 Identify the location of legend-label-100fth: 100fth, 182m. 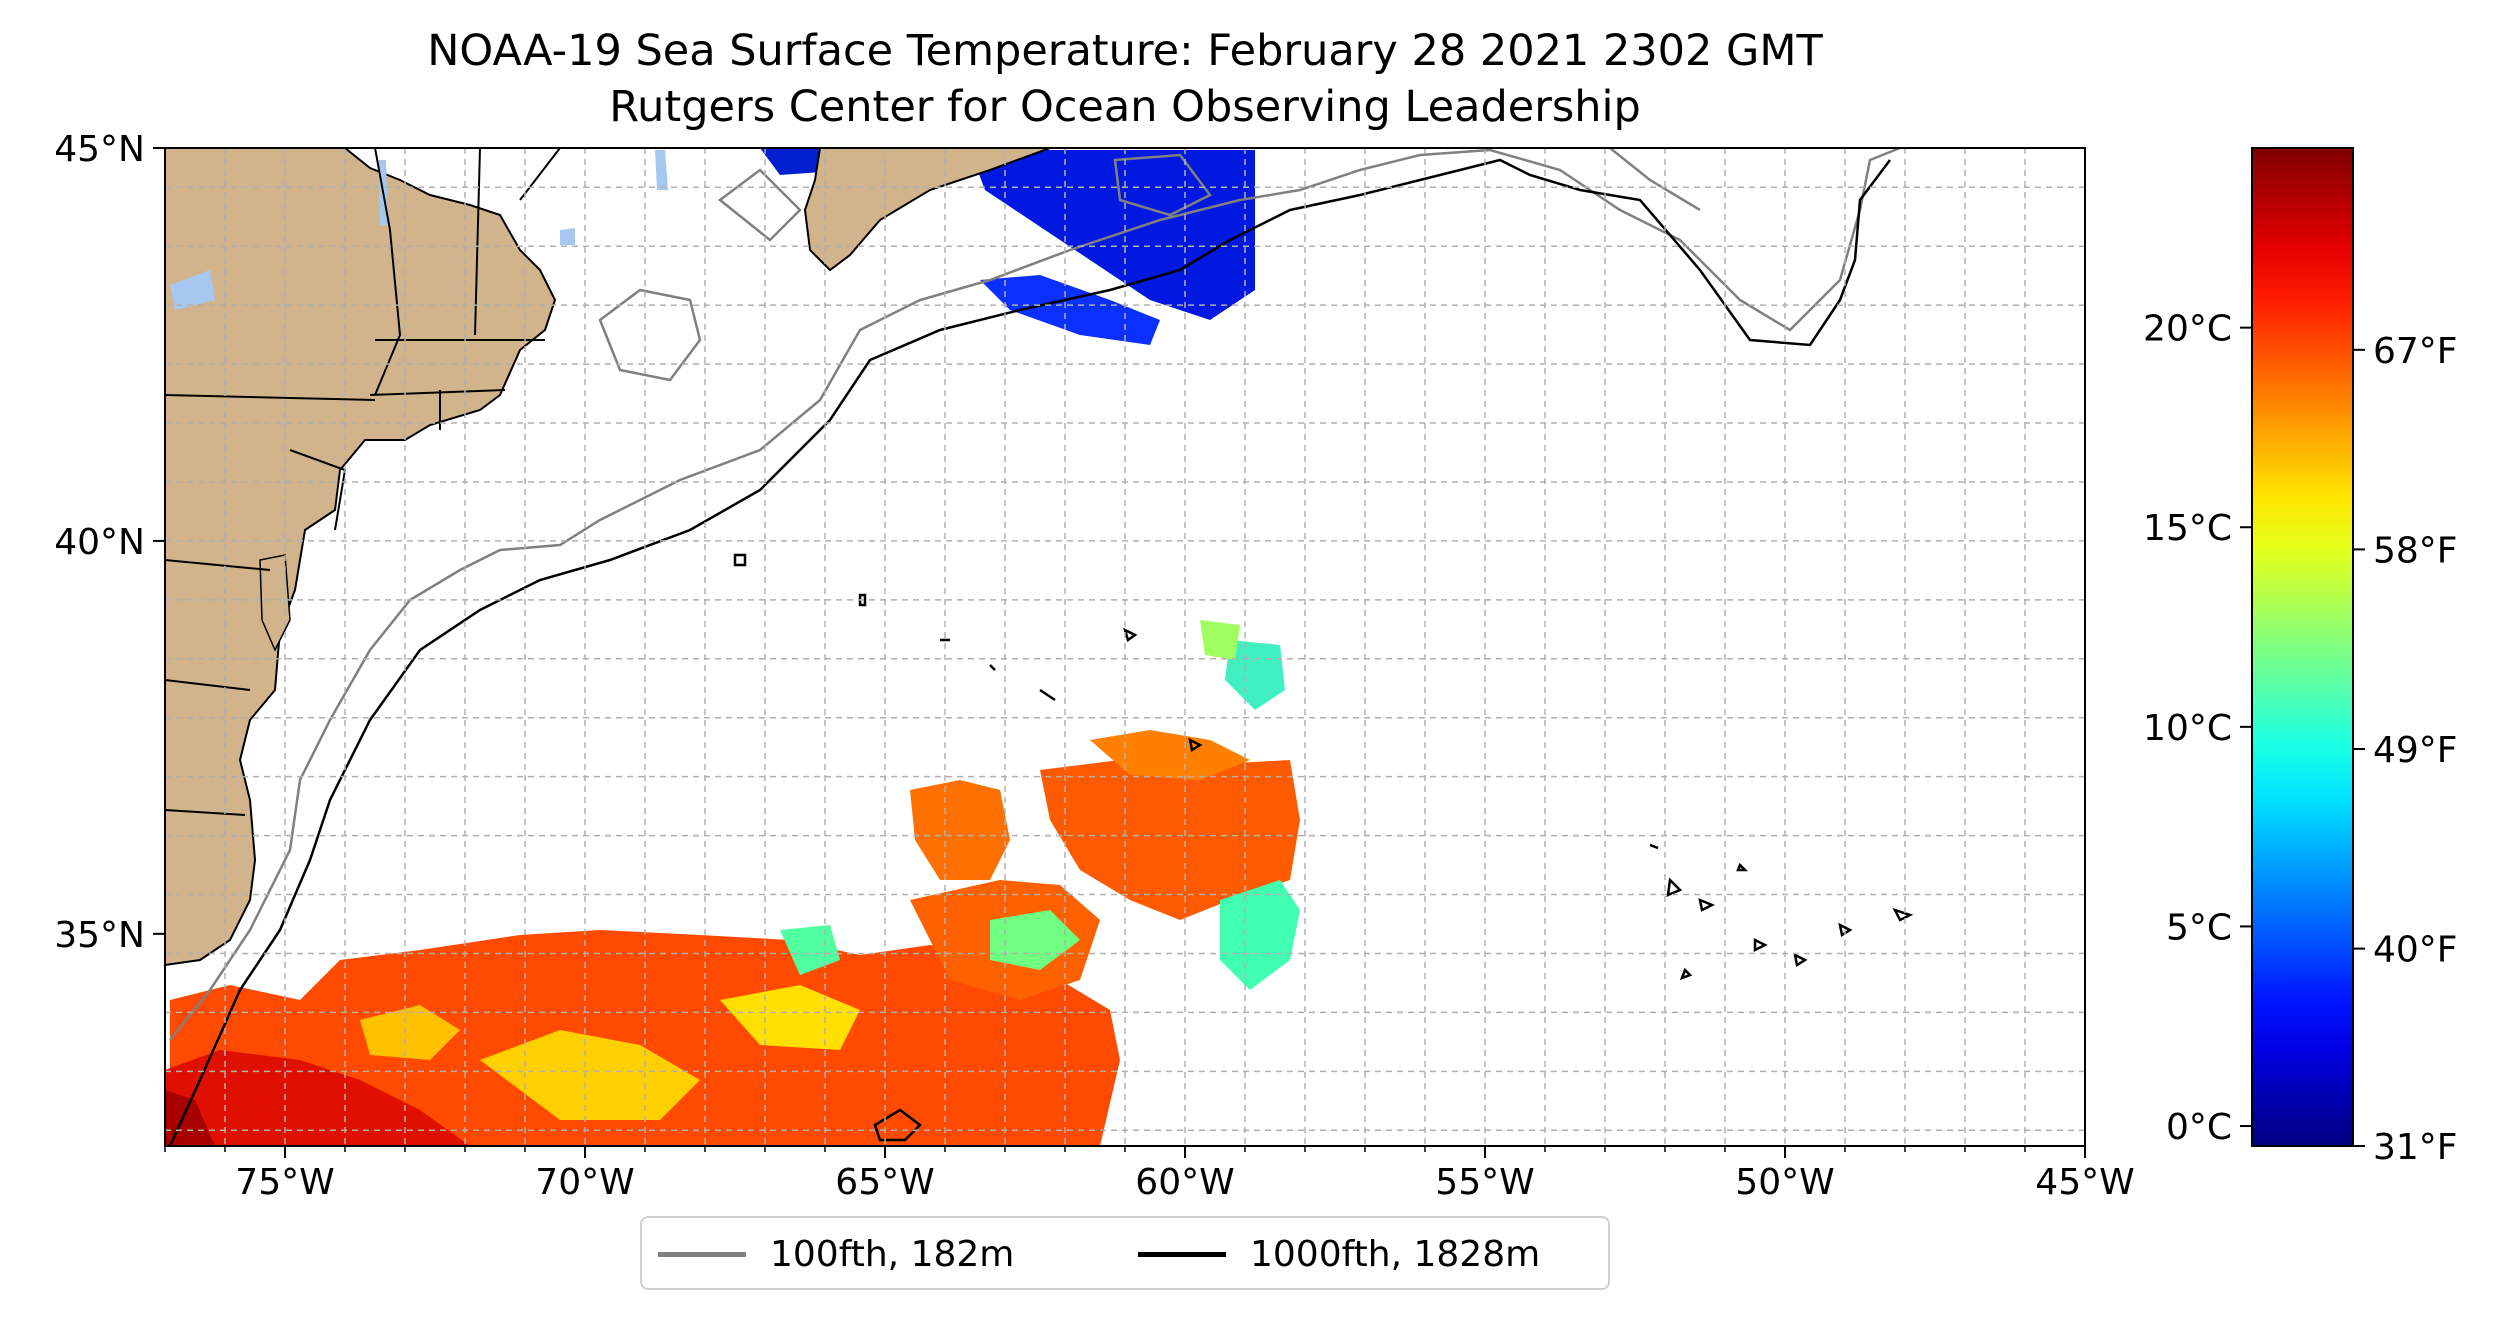
(892, 1254).